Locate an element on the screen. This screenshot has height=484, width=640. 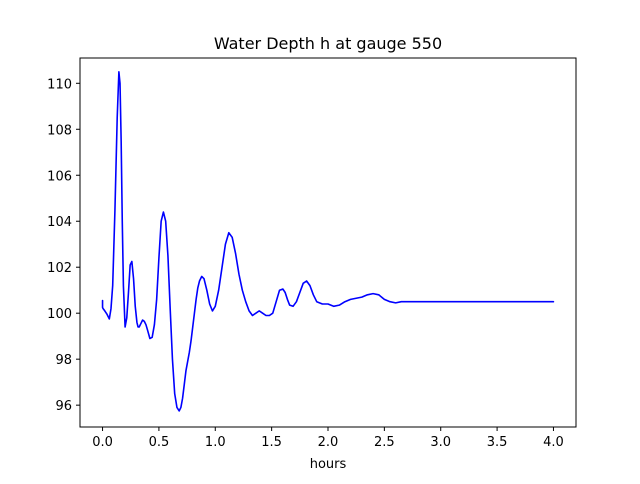
x-tick-label: 0.5 is located at coordinates (159, 442).